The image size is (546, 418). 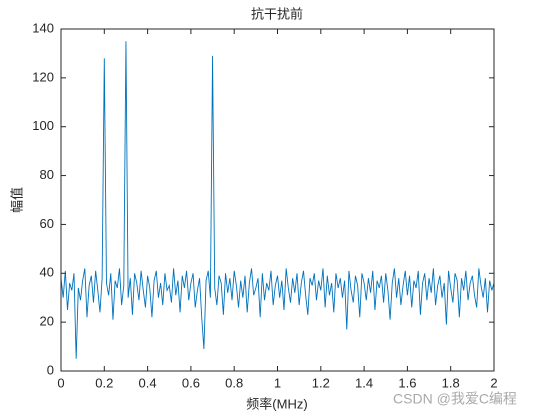 I want to click on x-tick-label: 1.8, so click(x=451, y=382).